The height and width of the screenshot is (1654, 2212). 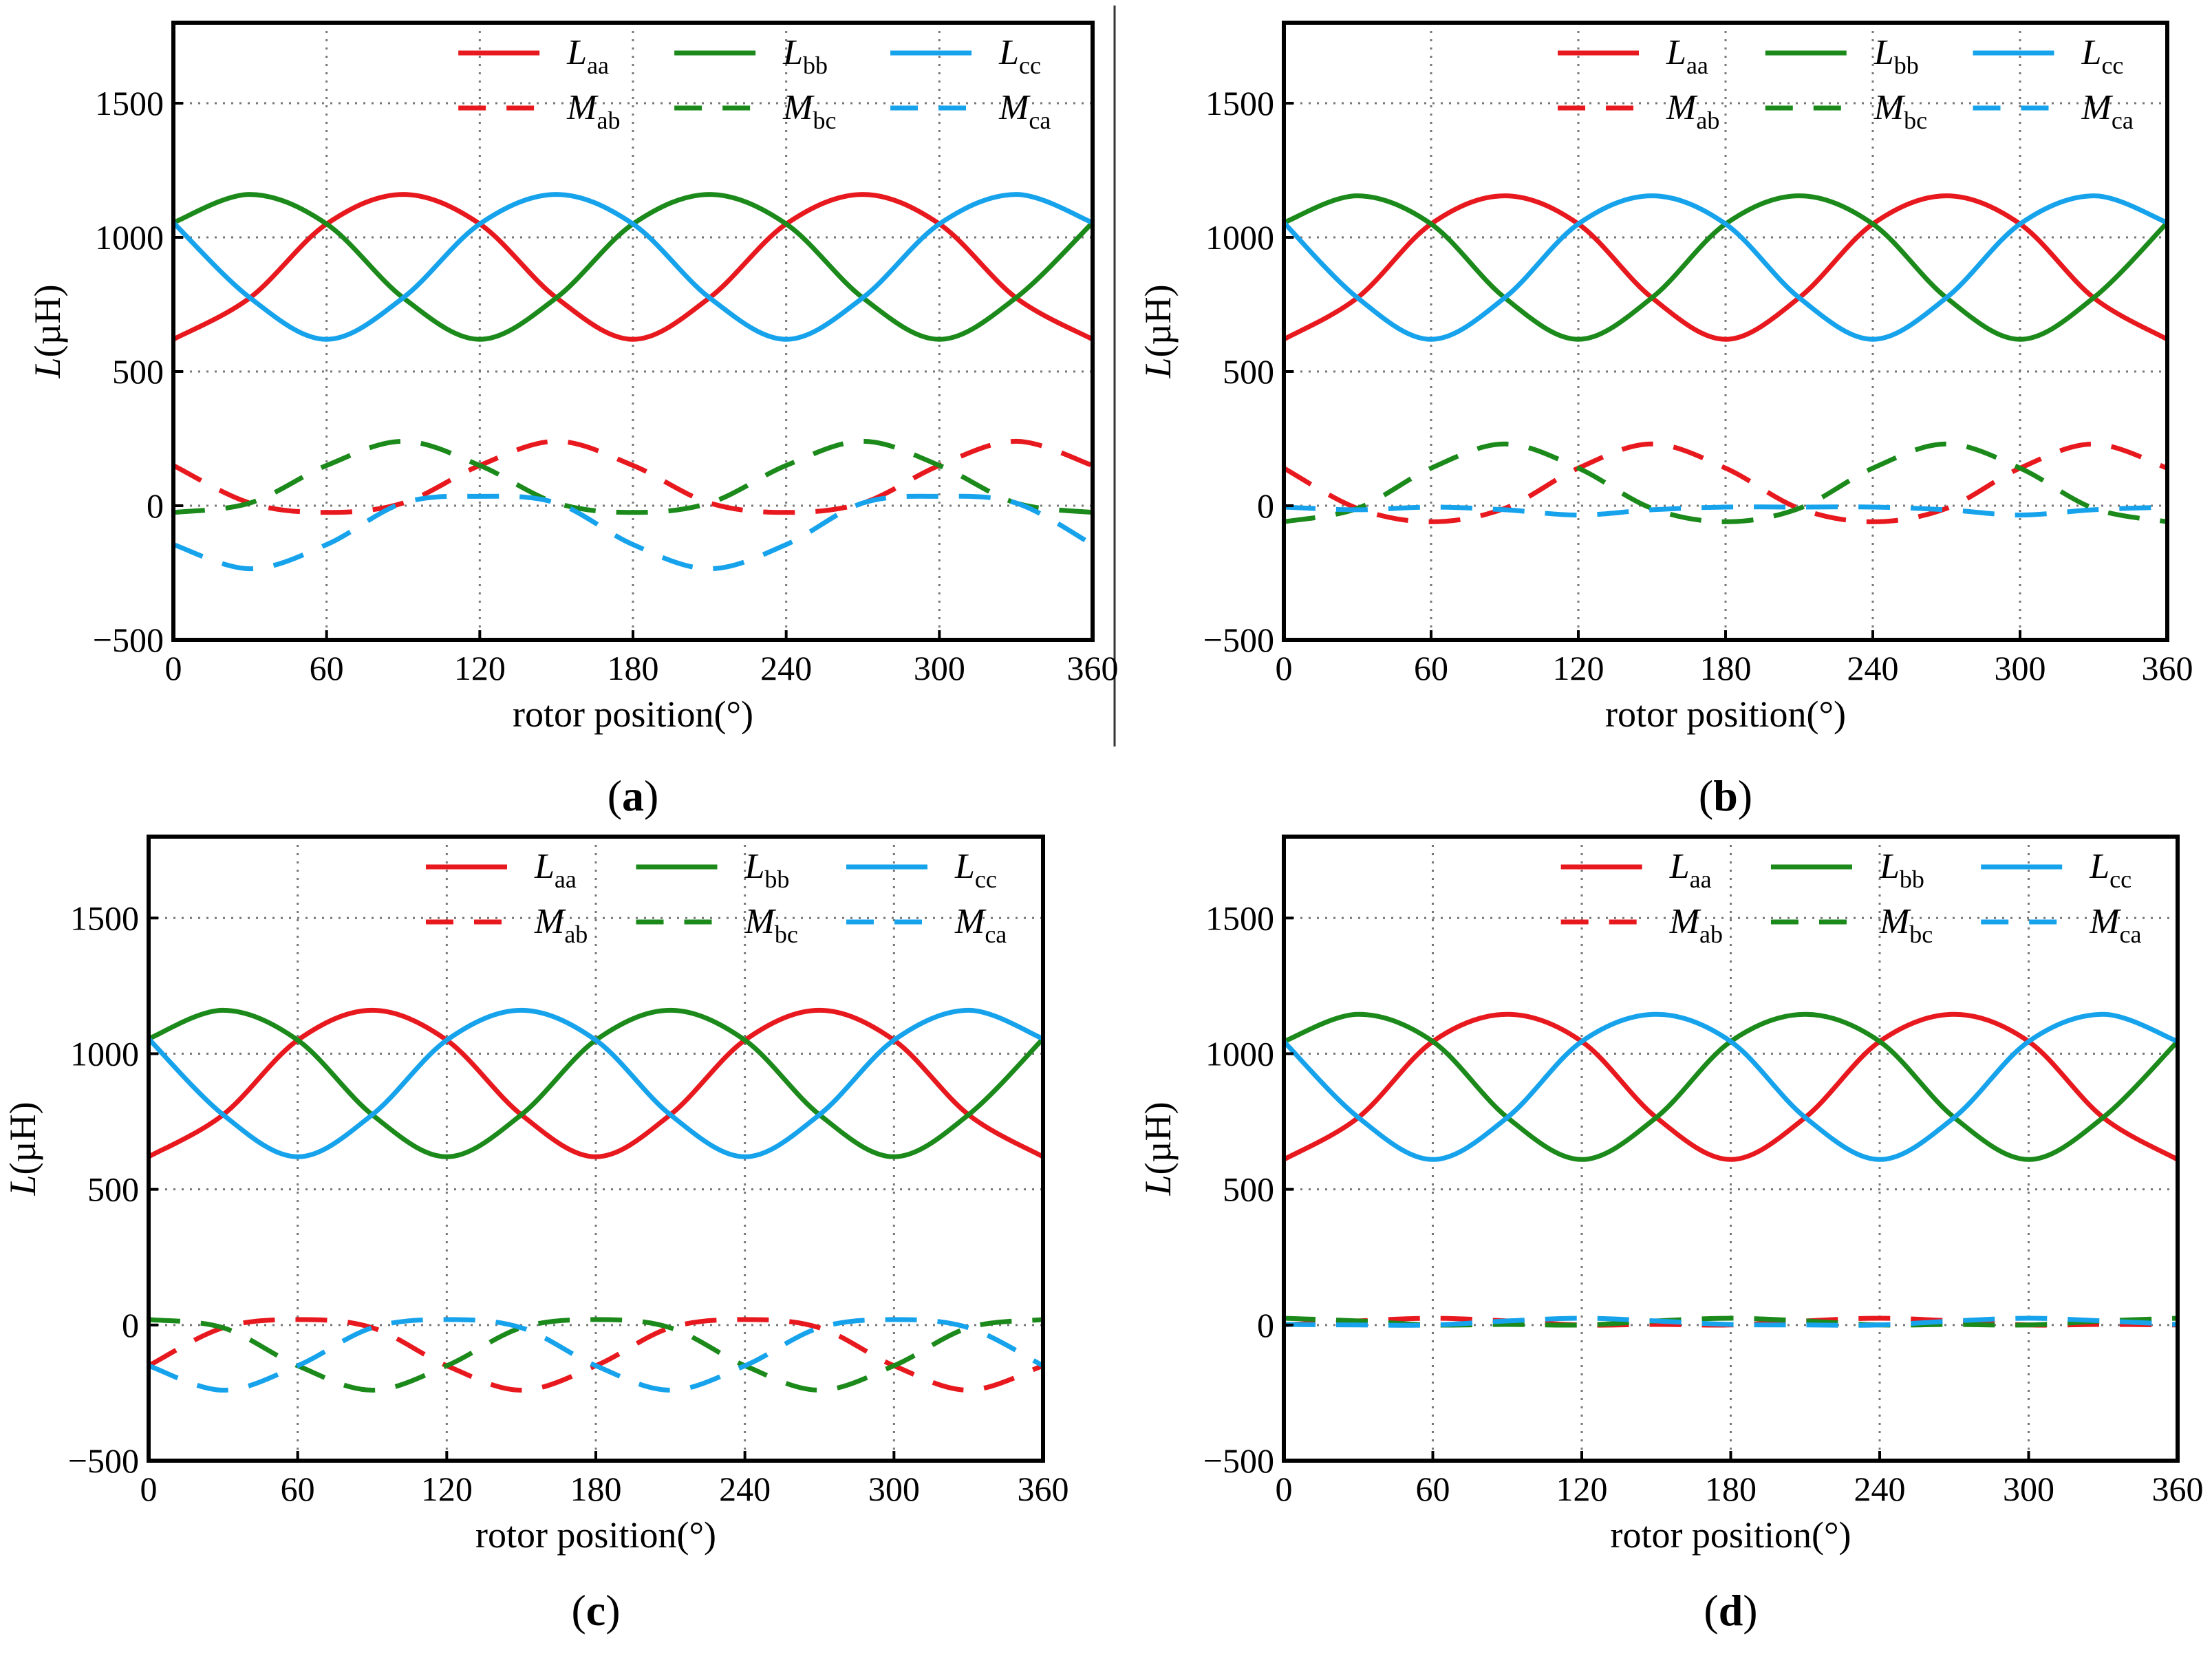 I want to click on panel-caption: (b), so click(x=1725, y=796).